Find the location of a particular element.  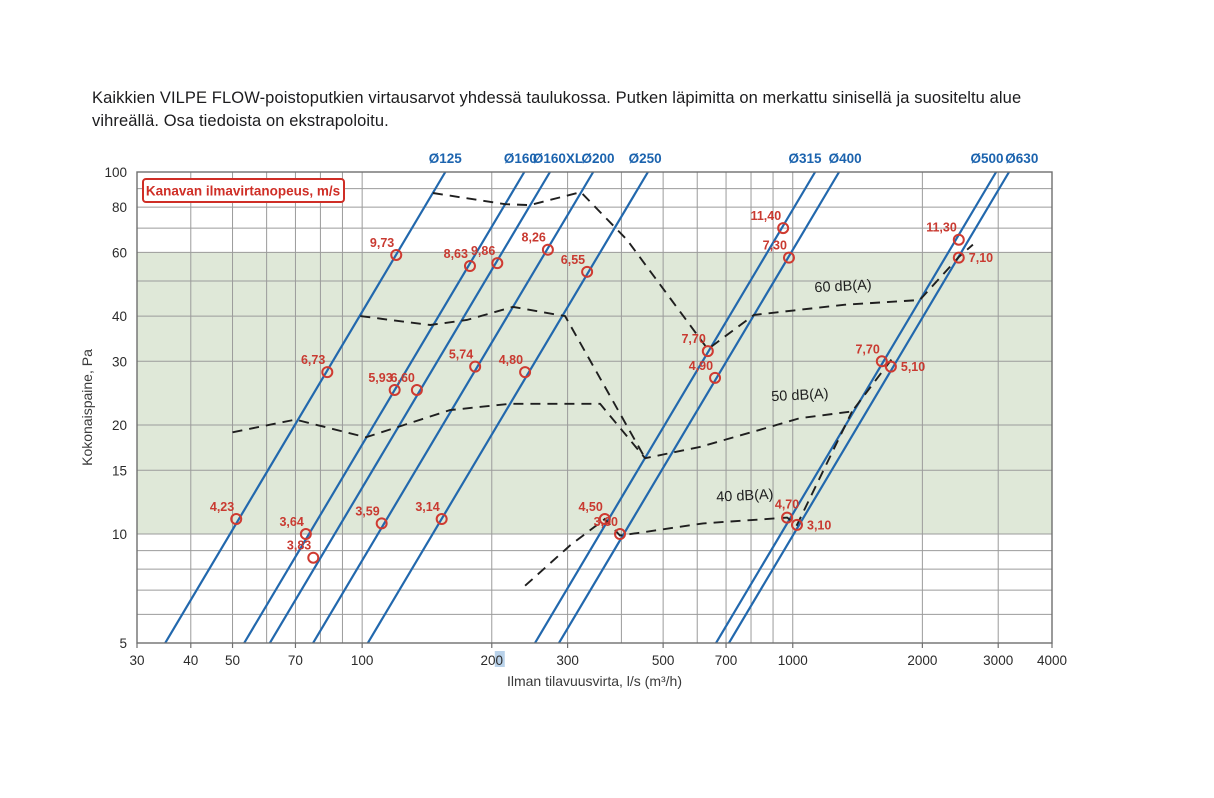

y-tick-label: 80 is located at coordinates (119, 207).